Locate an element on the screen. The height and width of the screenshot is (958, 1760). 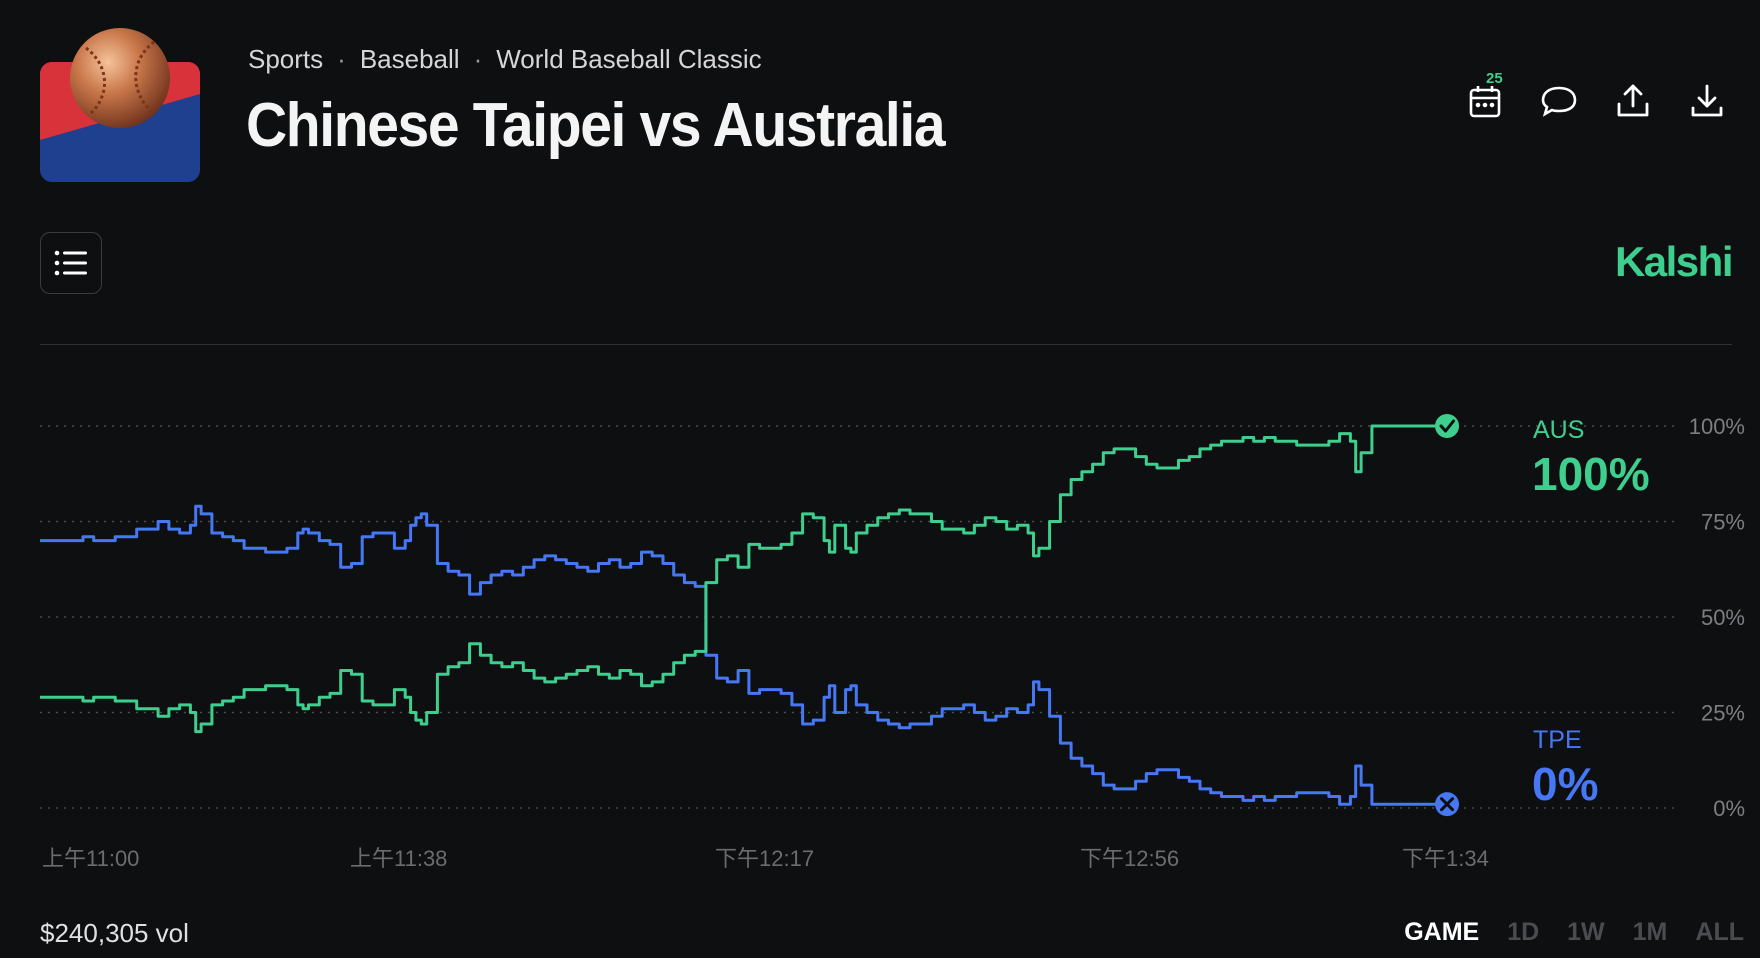
download-icon is located at coordinates (1707, 100).